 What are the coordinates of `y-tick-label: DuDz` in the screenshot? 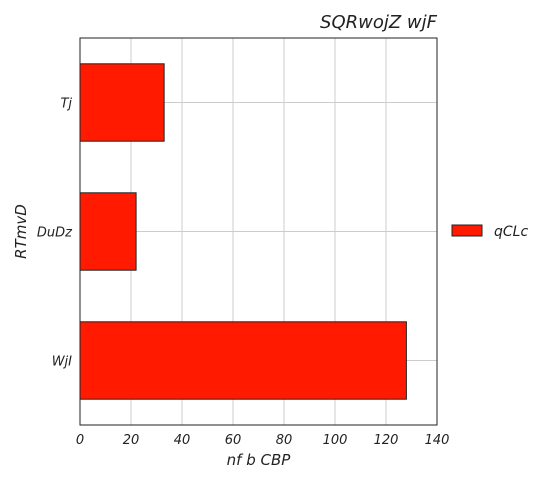 It's located at (55, 233).